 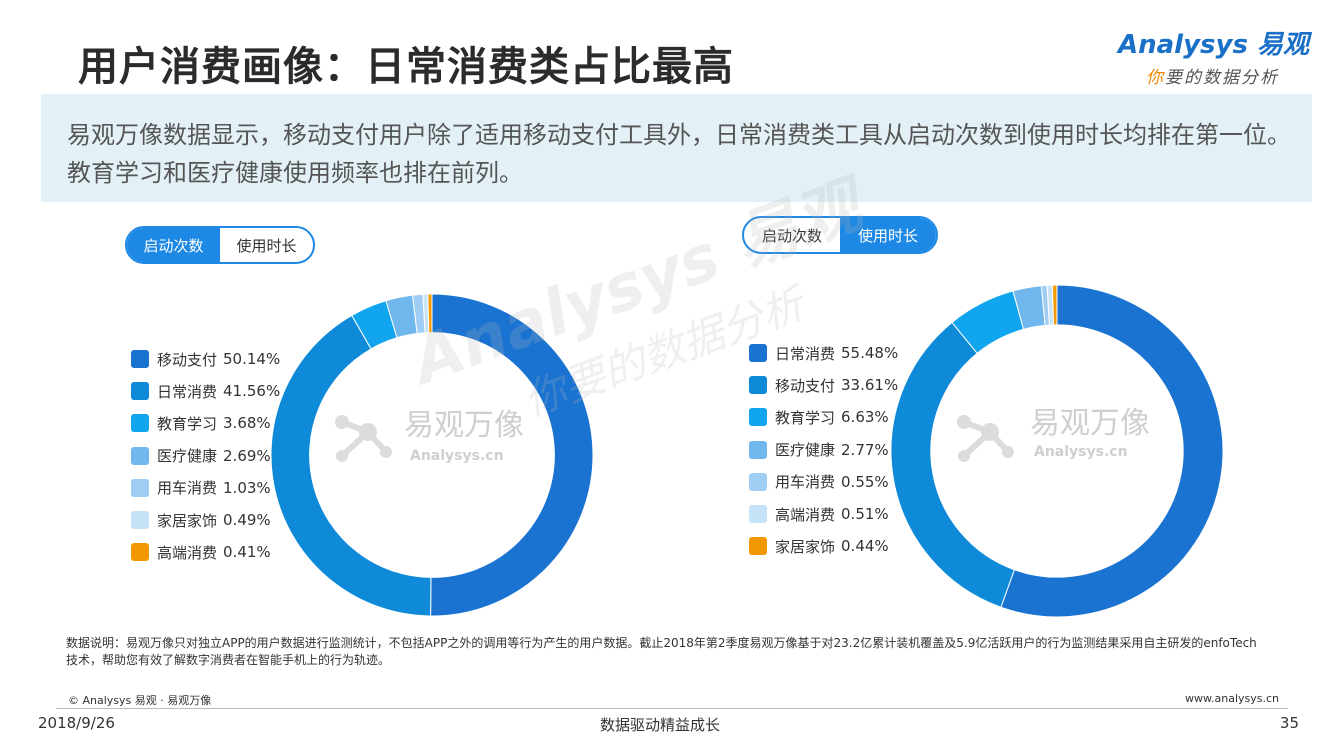 What do you see at coordinates (406, 67) in the screenshot?
I see `page-title: 用户消费画像：日常消费类占比最高` at bounding box center [406, 67].